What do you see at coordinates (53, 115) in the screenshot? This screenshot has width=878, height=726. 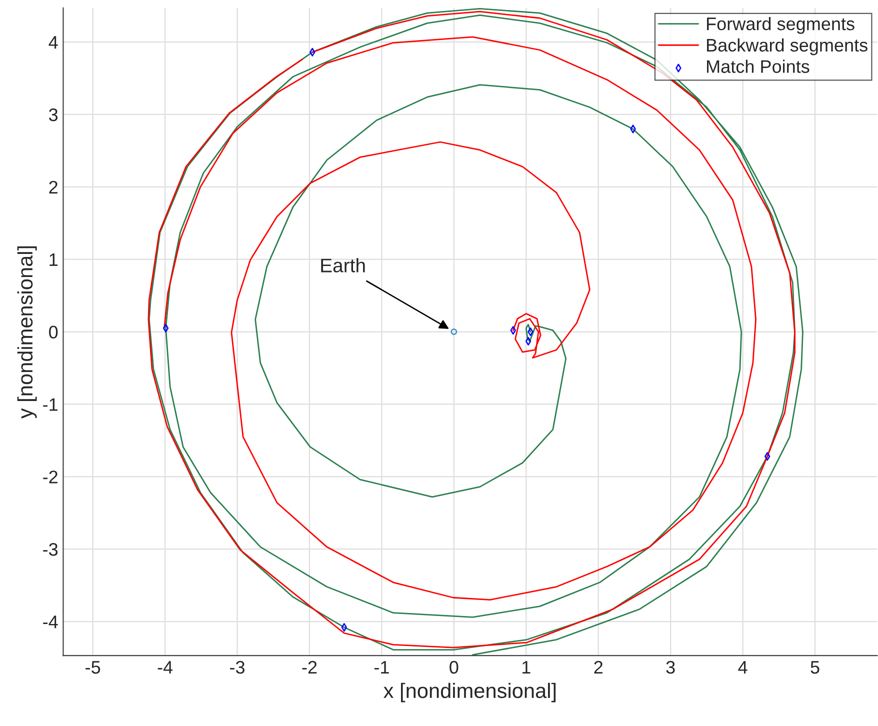 I see `y-tick-label: 3` at bounding box center [53, 115].